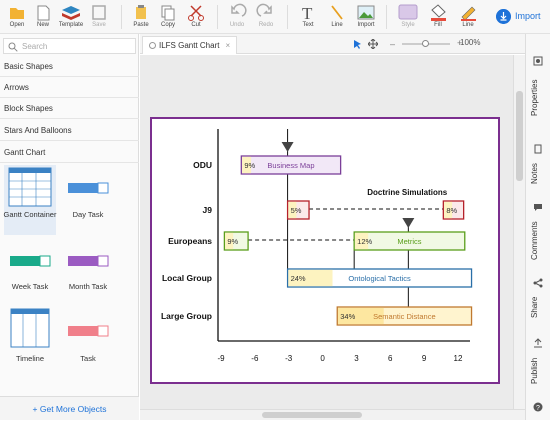 Image resolution: width=550 pixels, height=421 pixels. Describe the element at coordinates (470, 42) in the screenshot. I see `zoom-level: 100%` at that location.